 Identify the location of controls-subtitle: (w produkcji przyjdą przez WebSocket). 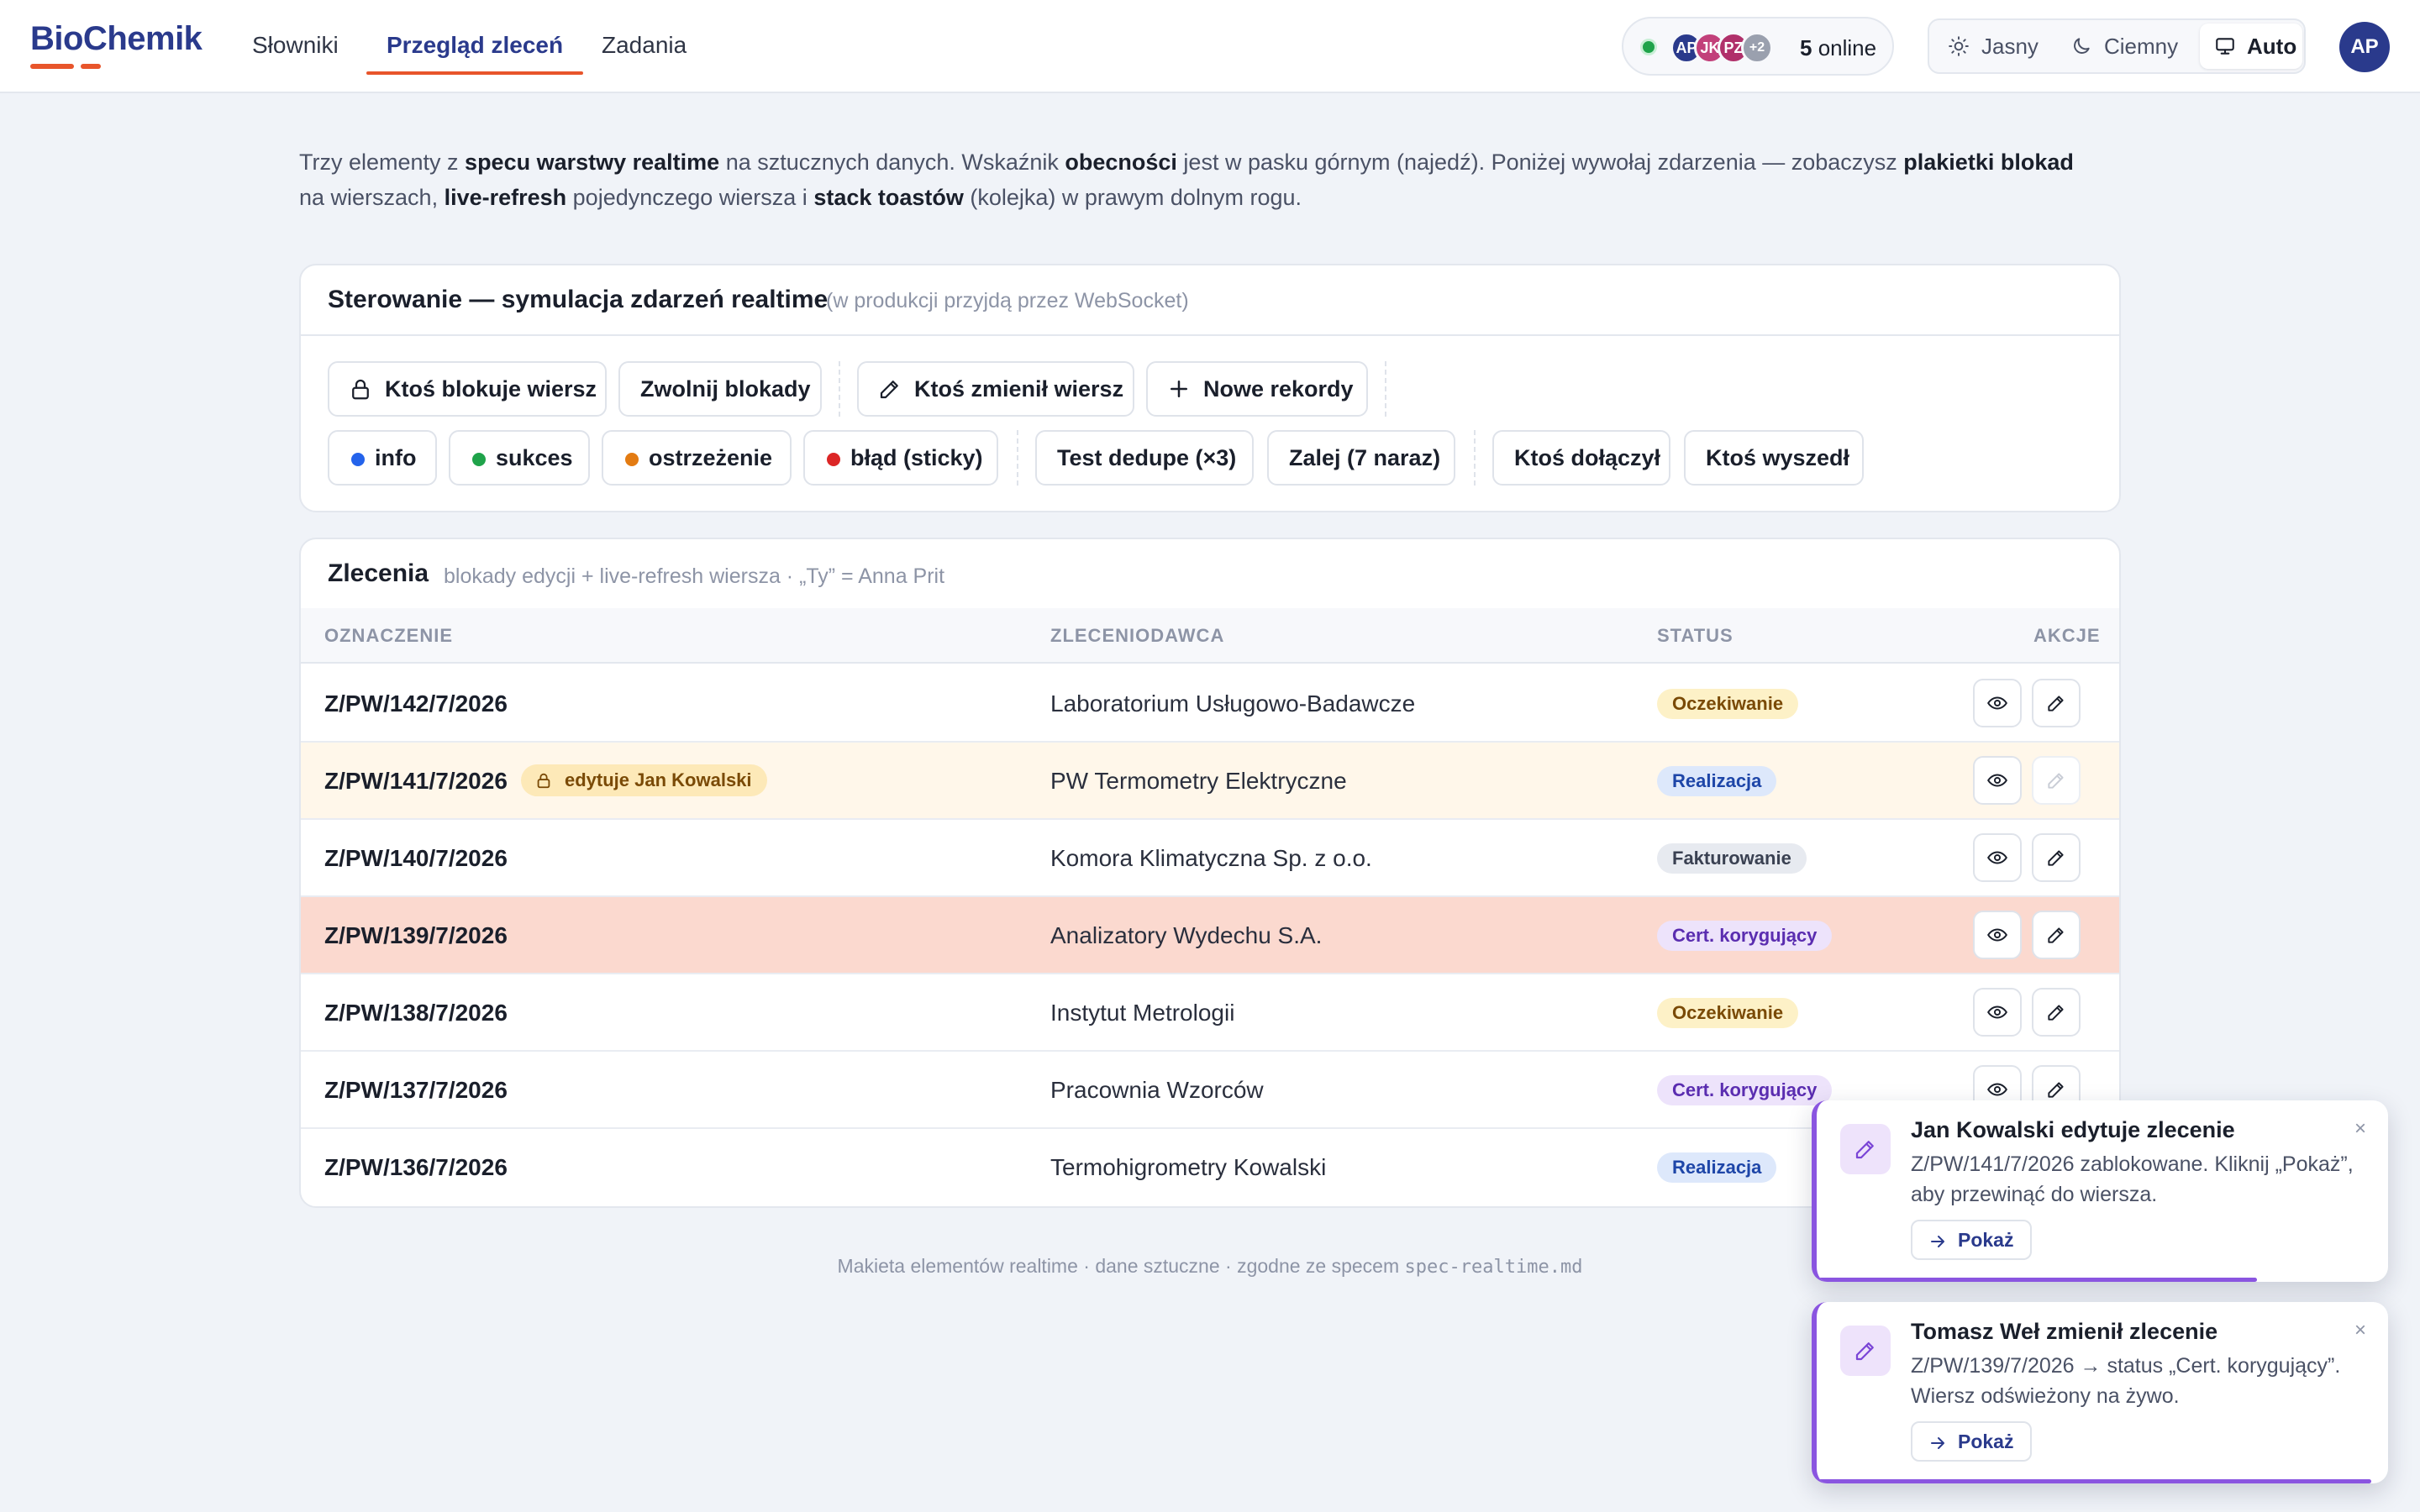
(1007, 300).